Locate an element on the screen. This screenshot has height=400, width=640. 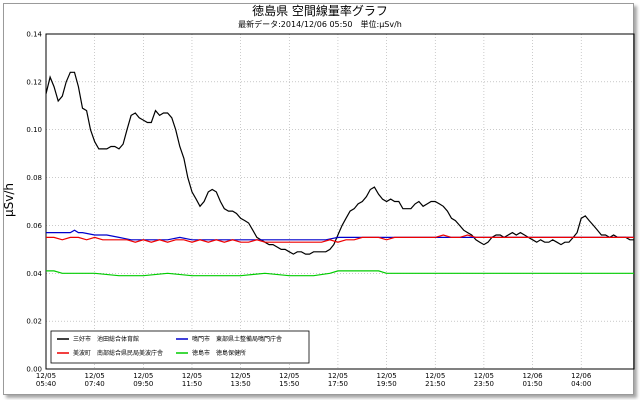
legend-label: 三好市 池田総合体育館 is located at coordinates (106, 339).